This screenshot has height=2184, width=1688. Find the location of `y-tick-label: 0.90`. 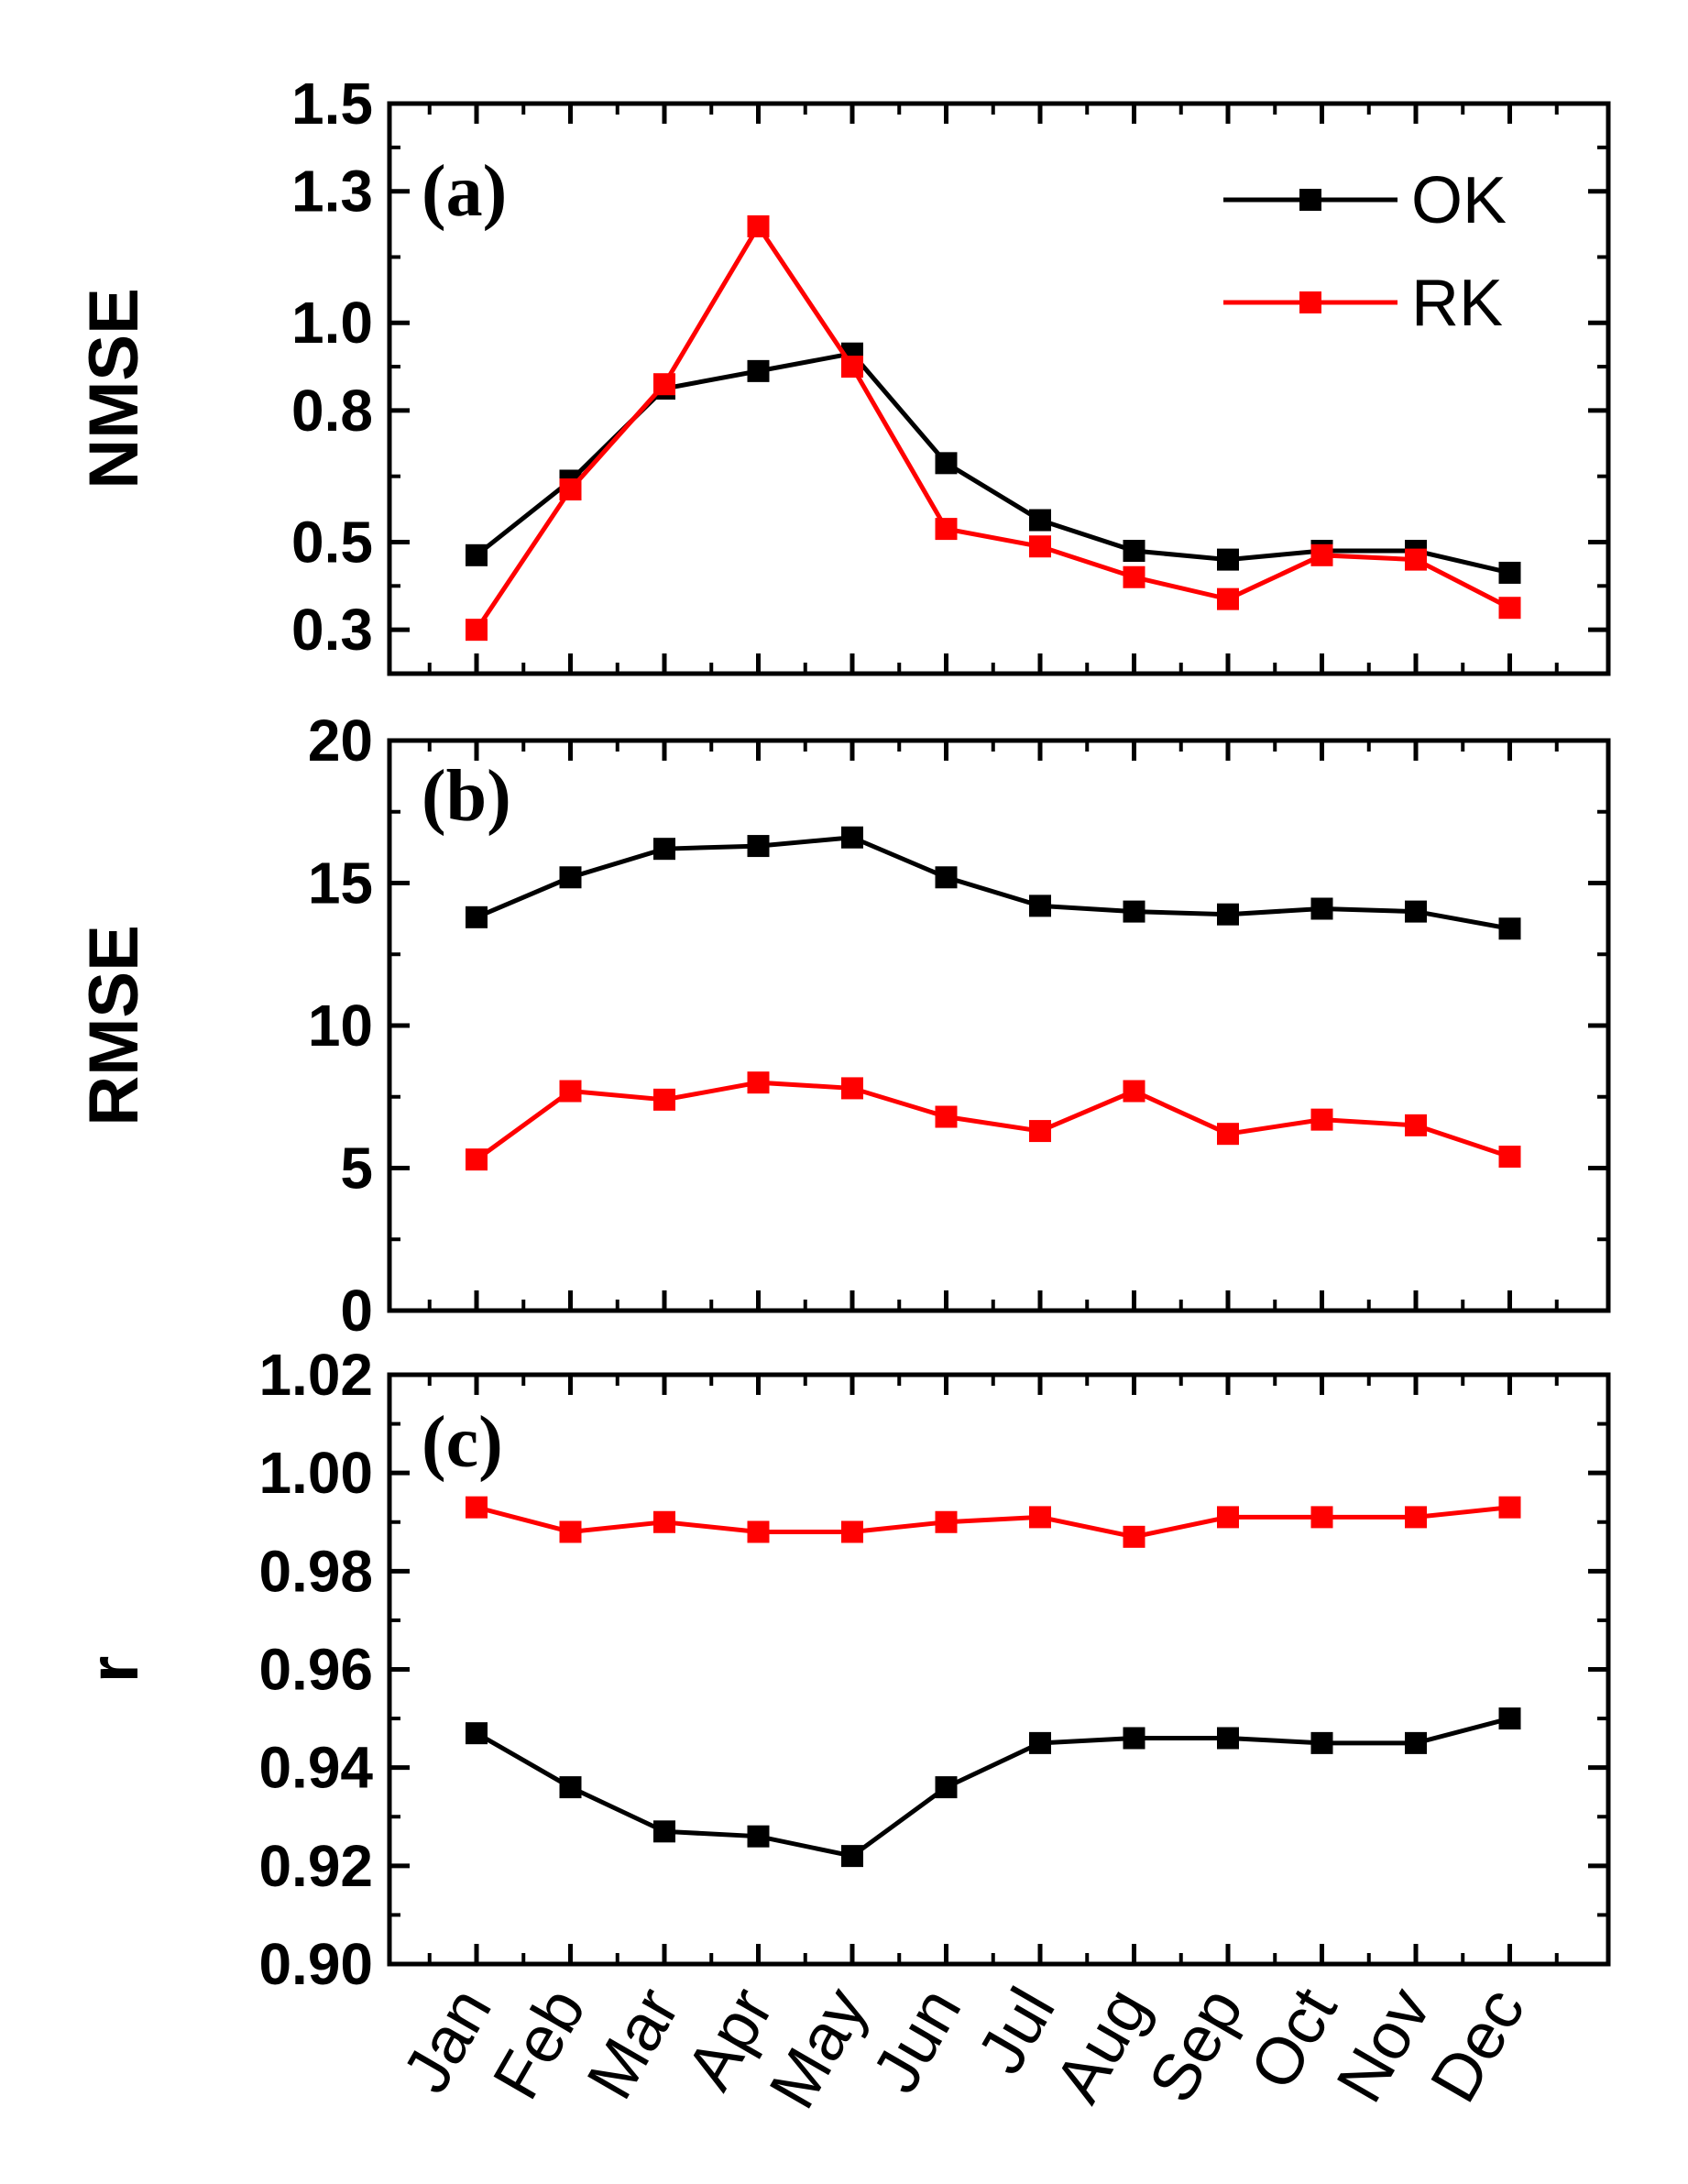

y-tick-label: 0.90 is located at coordinates (315, 1964).